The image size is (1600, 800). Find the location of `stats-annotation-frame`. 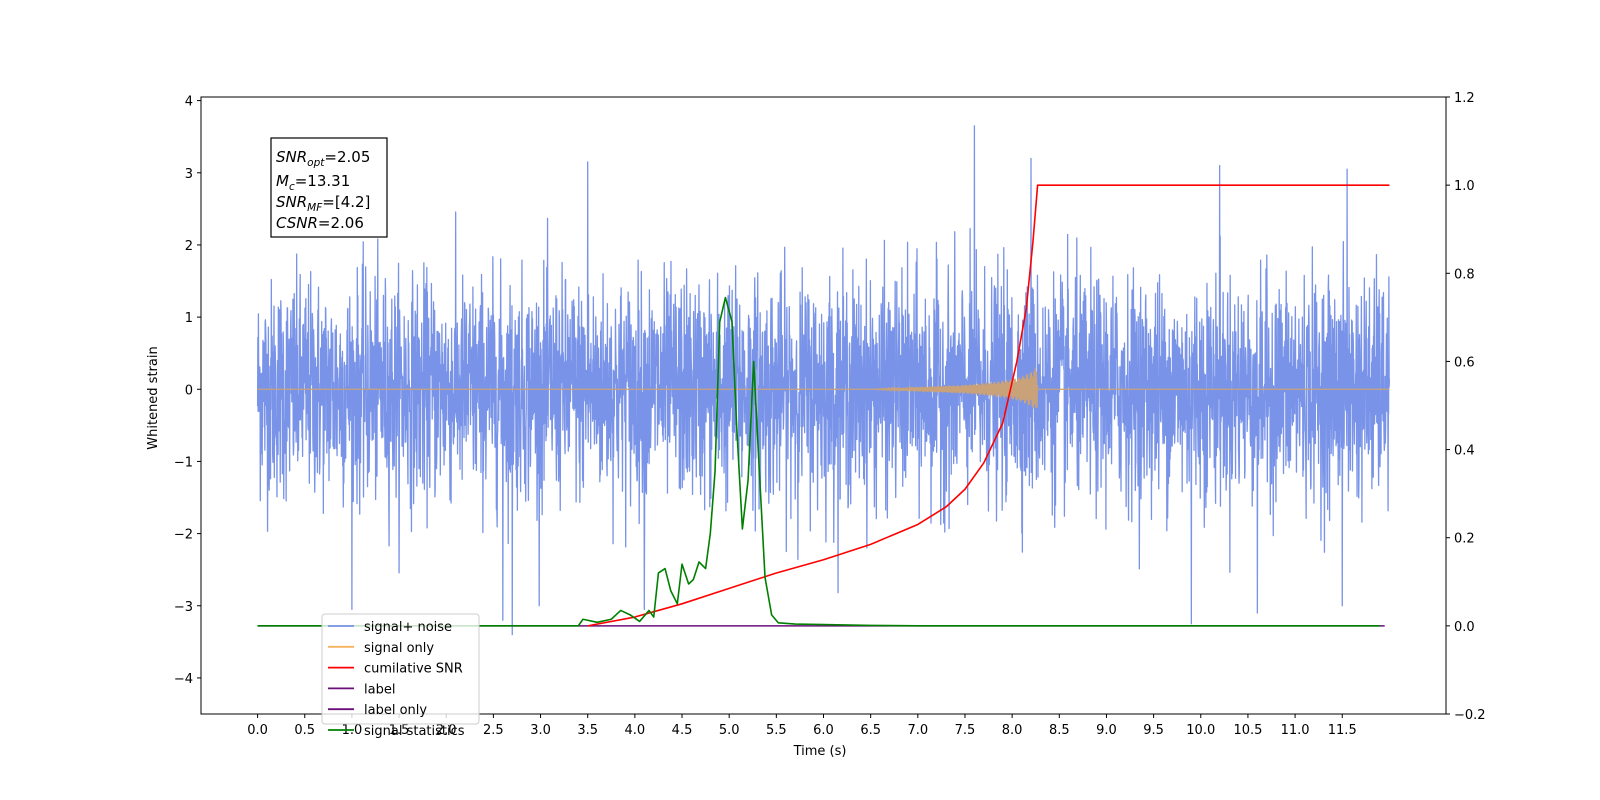

stats-annotation-frame is located at coordinates (329, 187).